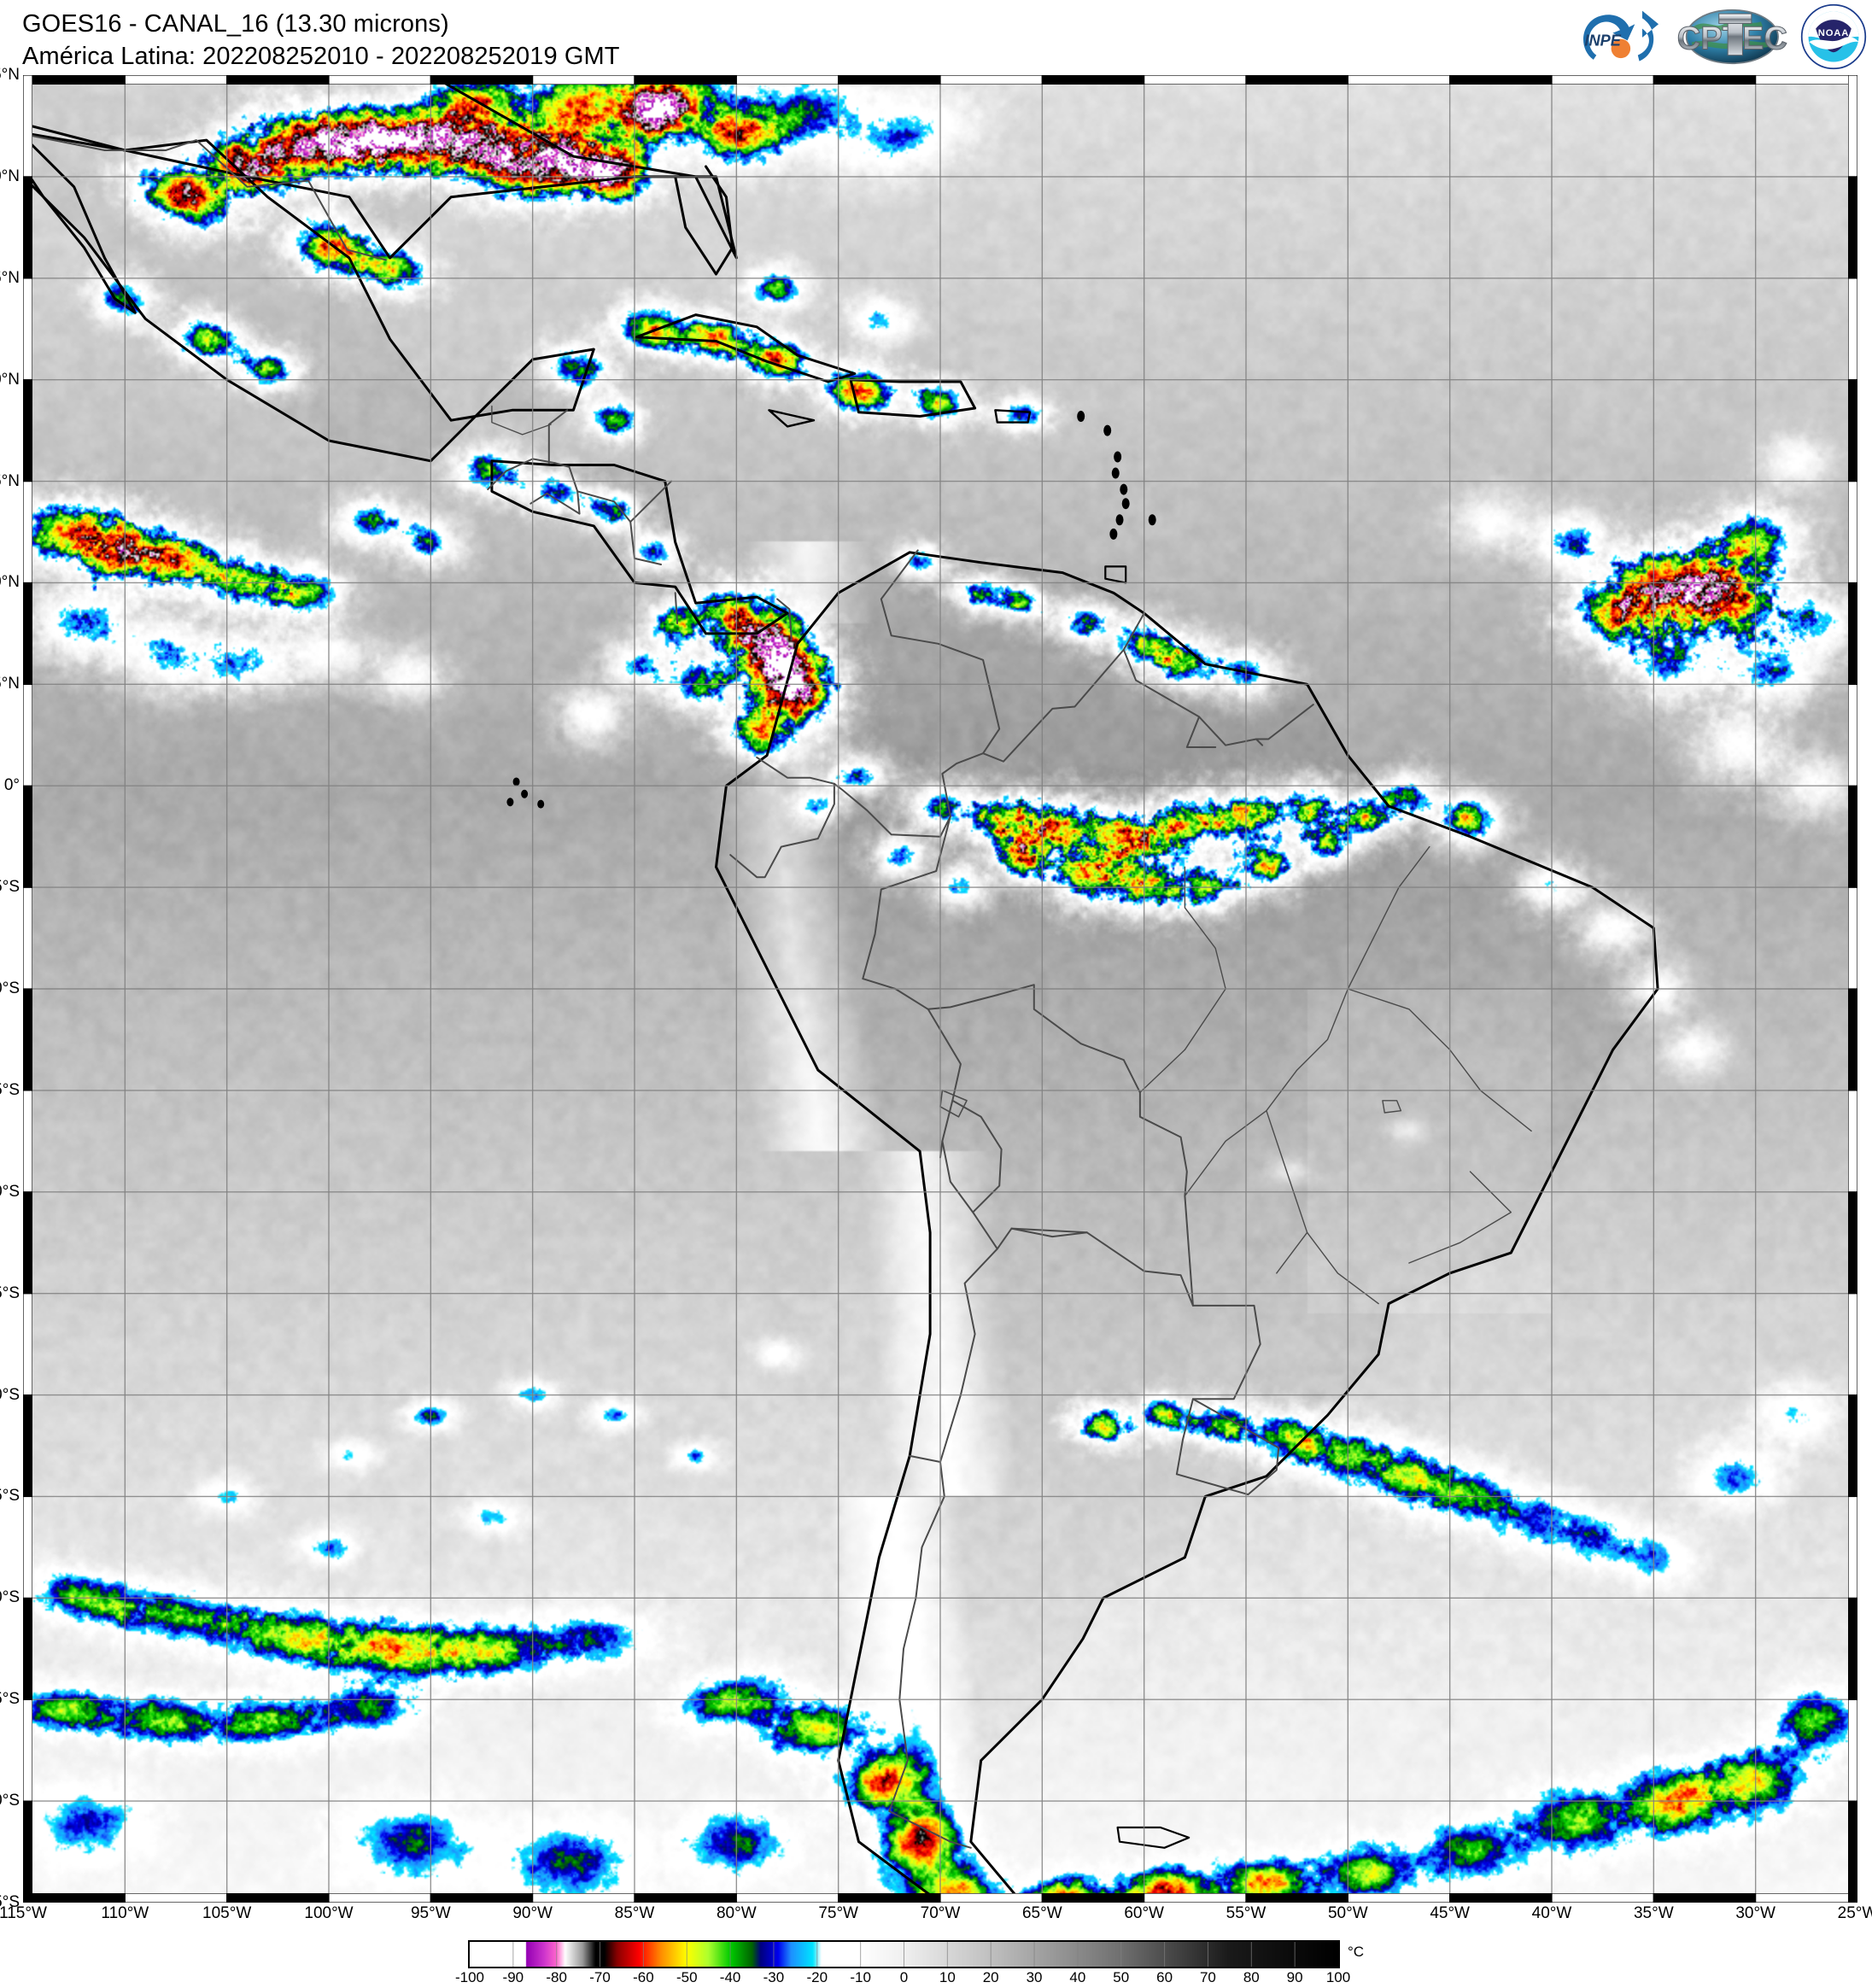 The width and height of the screenshot is (1872, 1988). What do you see at coordinates (235, 24) in the screenshot?
I see `title-line-product: GOES16 - CANAL_16 (13.30 microns)` at bounding box center [235, 24].